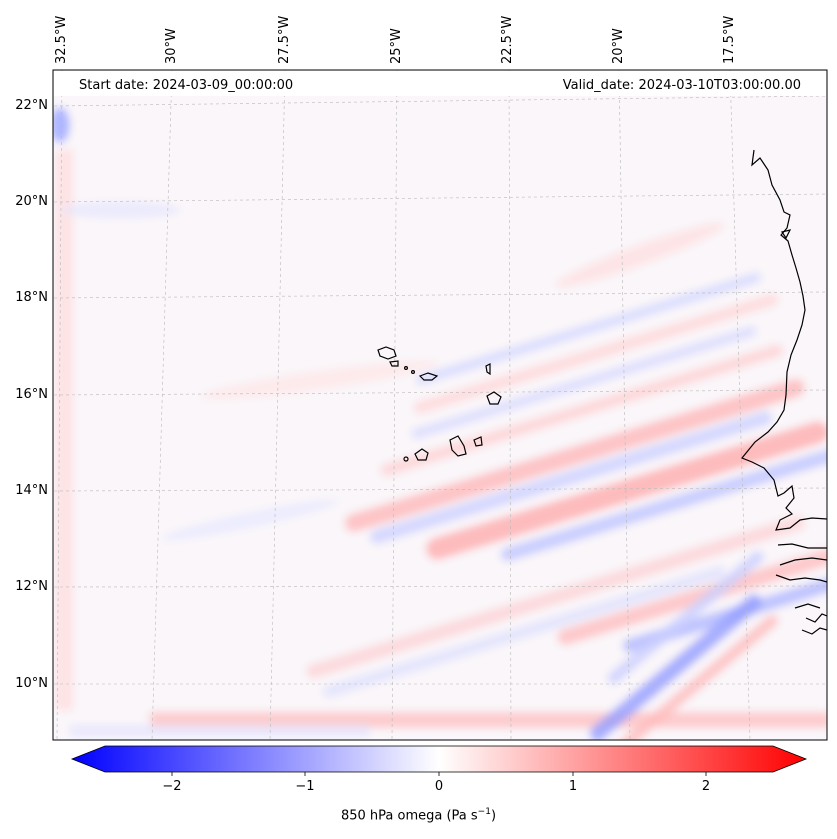 This screenshot has height=839, width=837. What do you see at coordinates (729, 39) in the screenshot?
I see `lon-label-17-5w: 17.5°W` at bounding box center [729, 39].